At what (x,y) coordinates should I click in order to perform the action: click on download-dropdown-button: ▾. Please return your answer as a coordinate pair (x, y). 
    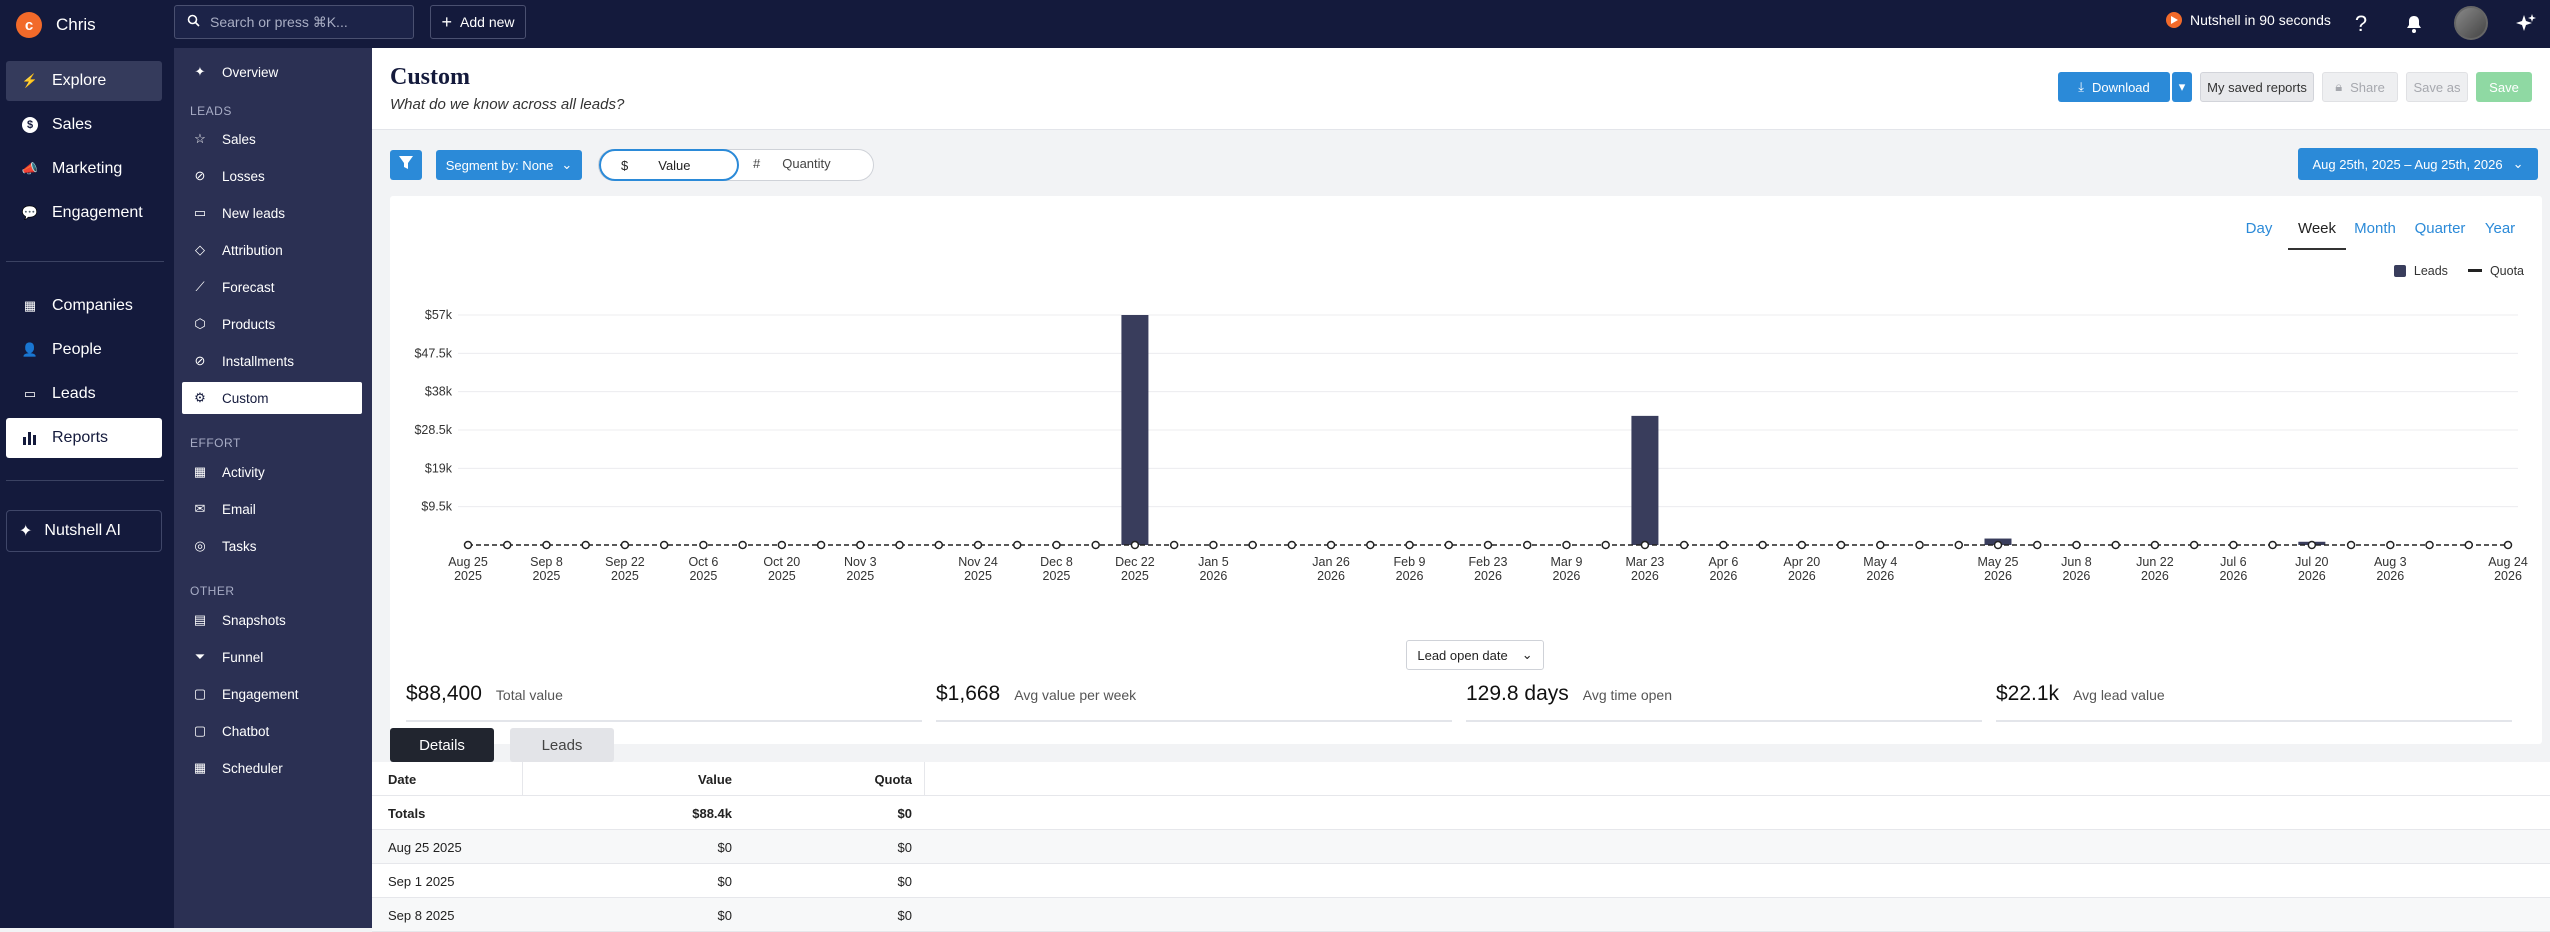
    Looking at the image, I should click on (2182, 87).